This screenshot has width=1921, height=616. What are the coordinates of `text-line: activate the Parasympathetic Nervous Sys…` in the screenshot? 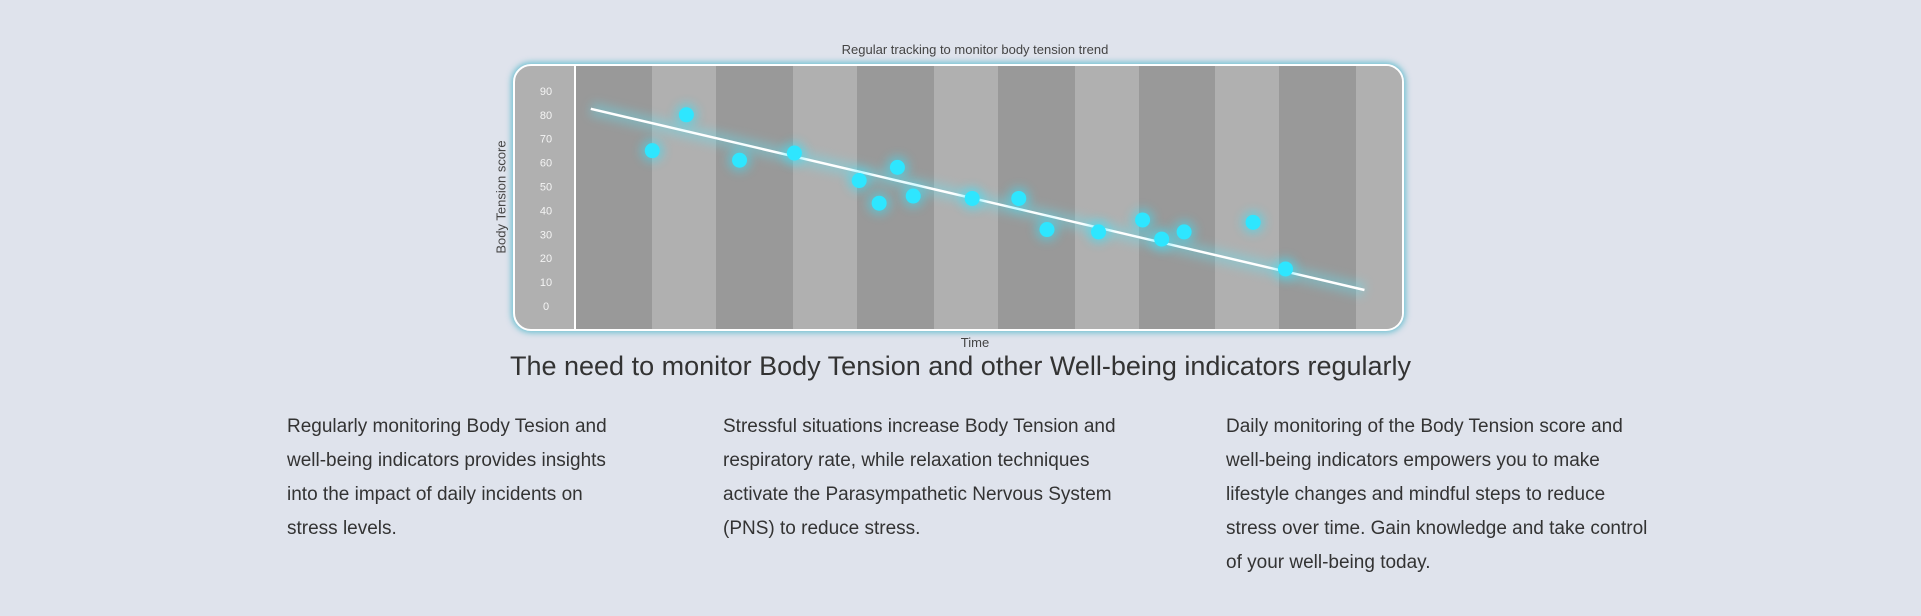 It's located at (917, 494).